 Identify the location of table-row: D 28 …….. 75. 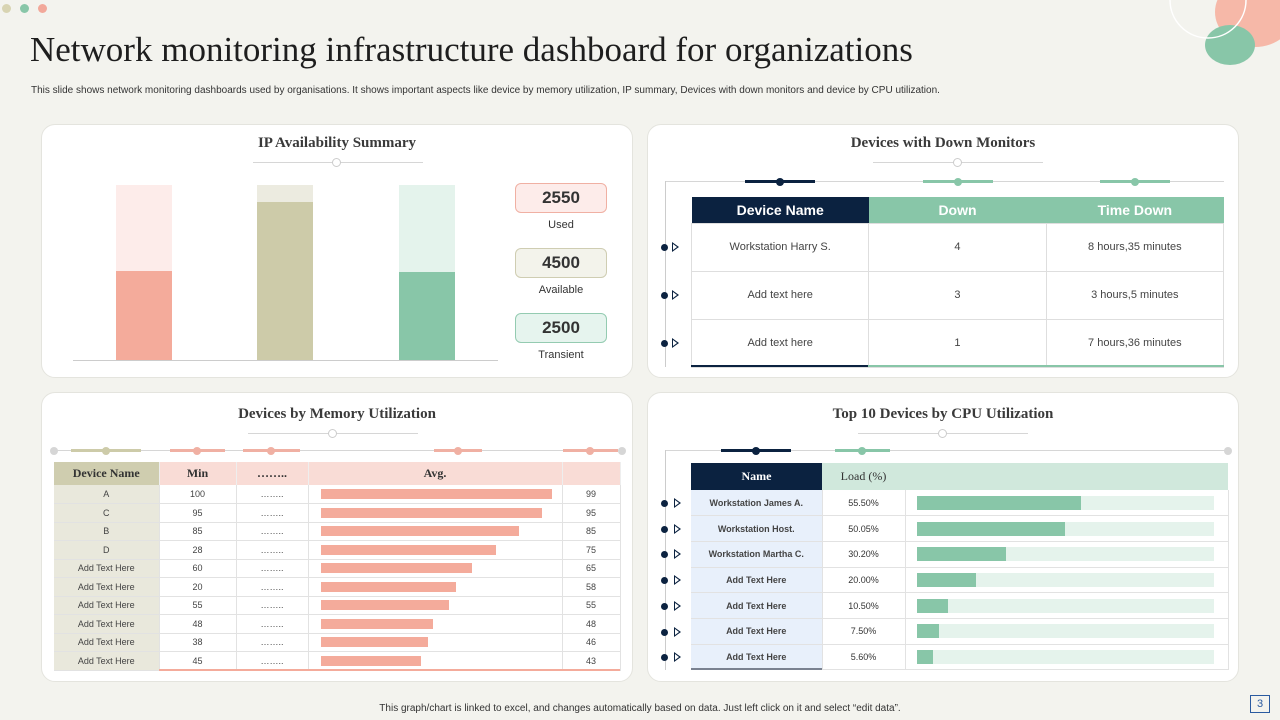
(337, 550).